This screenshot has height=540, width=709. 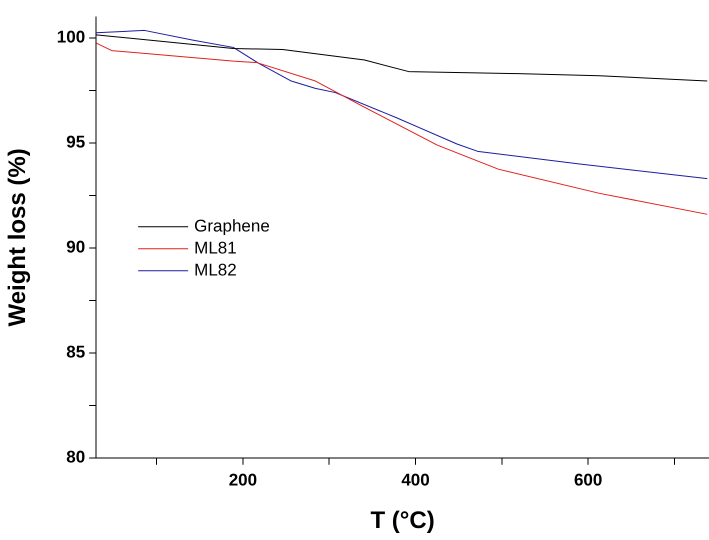 What do you see at coordinates (76, 352) in the screenshot?
I see `y-tick-label: 85` at bounding box center [76, 352].